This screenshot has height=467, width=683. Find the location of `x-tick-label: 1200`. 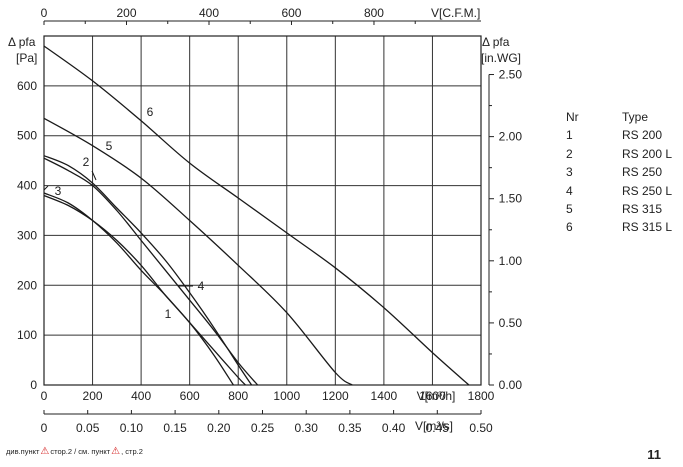

x-tick-label: 1200 is located at coordinates (335, 396).